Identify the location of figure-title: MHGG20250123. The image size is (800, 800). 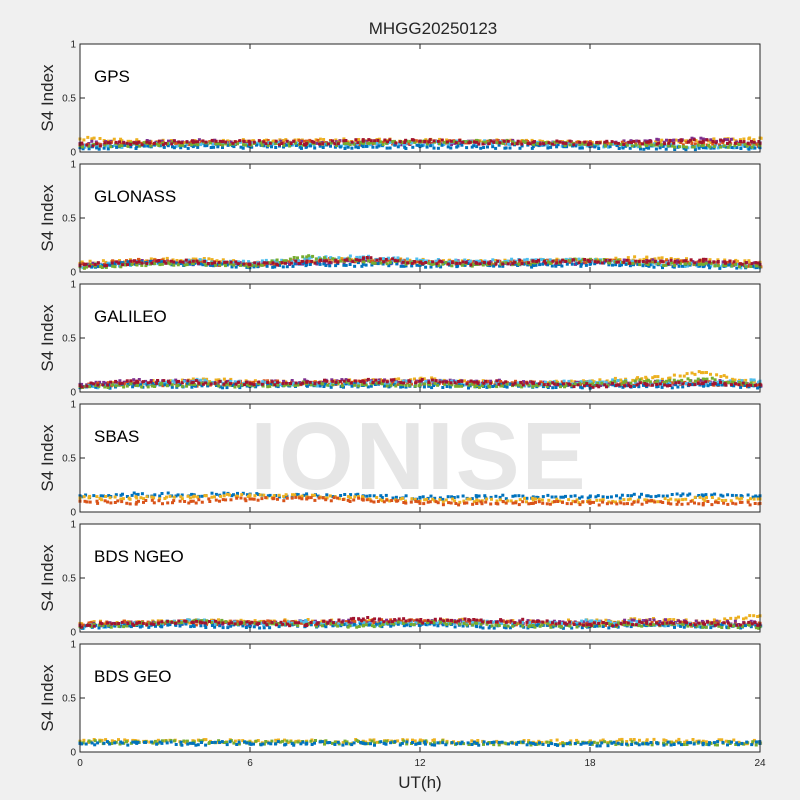
(433, 28).